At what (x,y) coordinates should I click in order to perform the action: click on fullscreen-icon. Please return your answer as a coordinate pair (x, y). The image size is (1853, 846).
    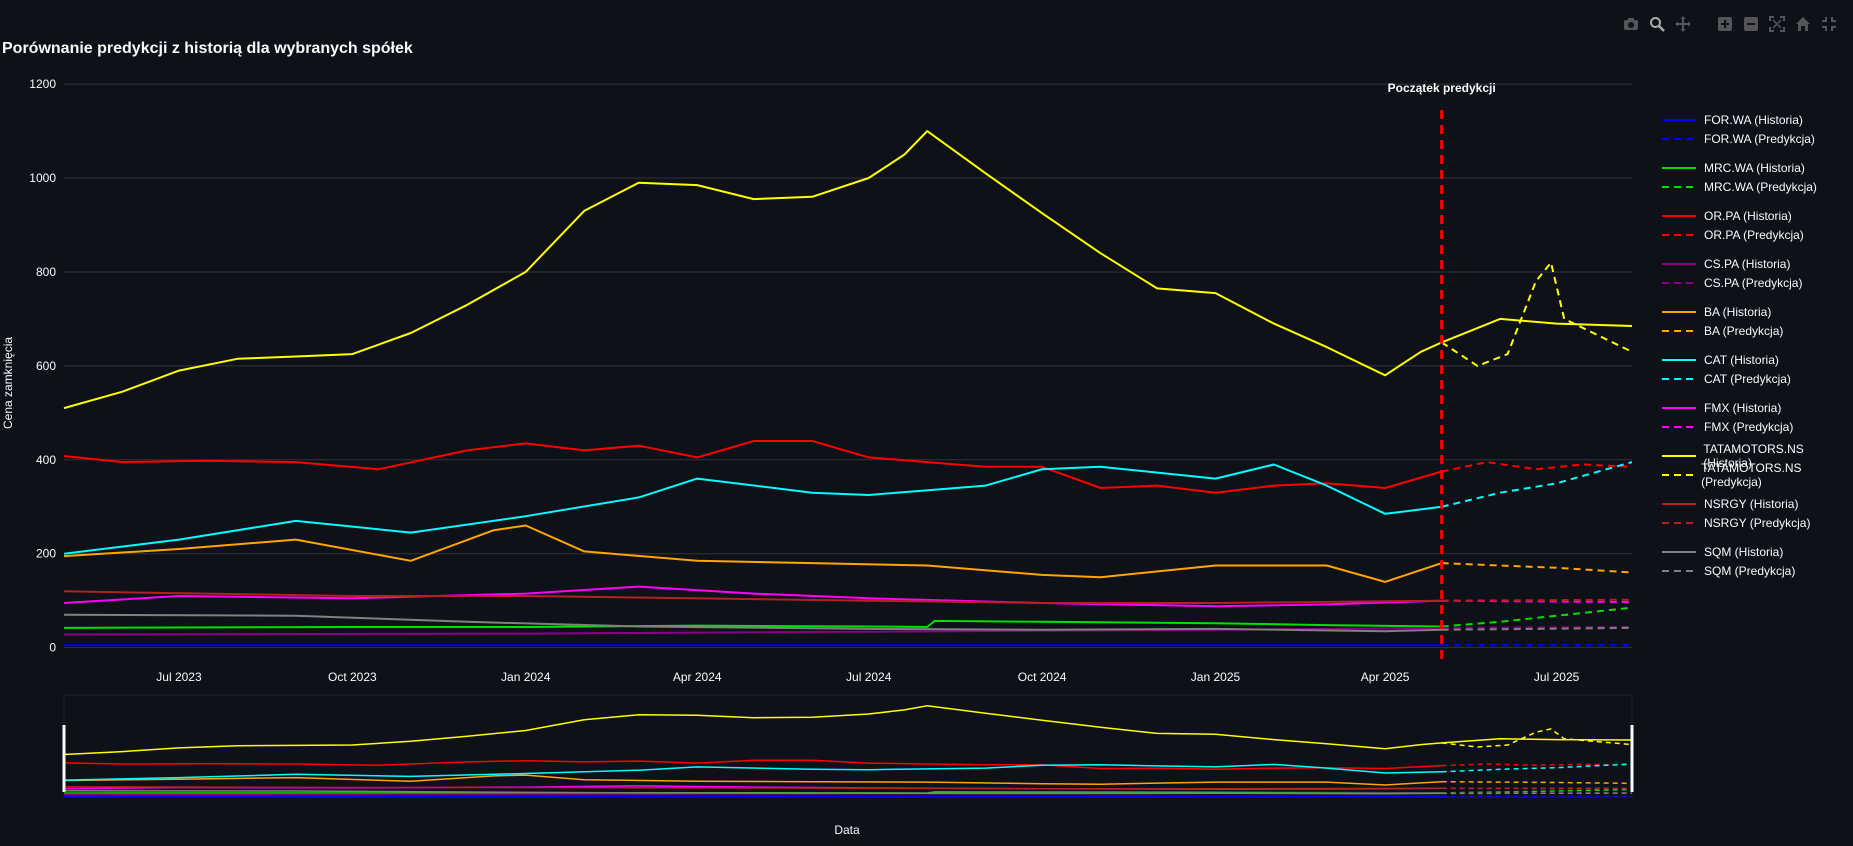
    Looking at the image, I should click on (1829, 24).